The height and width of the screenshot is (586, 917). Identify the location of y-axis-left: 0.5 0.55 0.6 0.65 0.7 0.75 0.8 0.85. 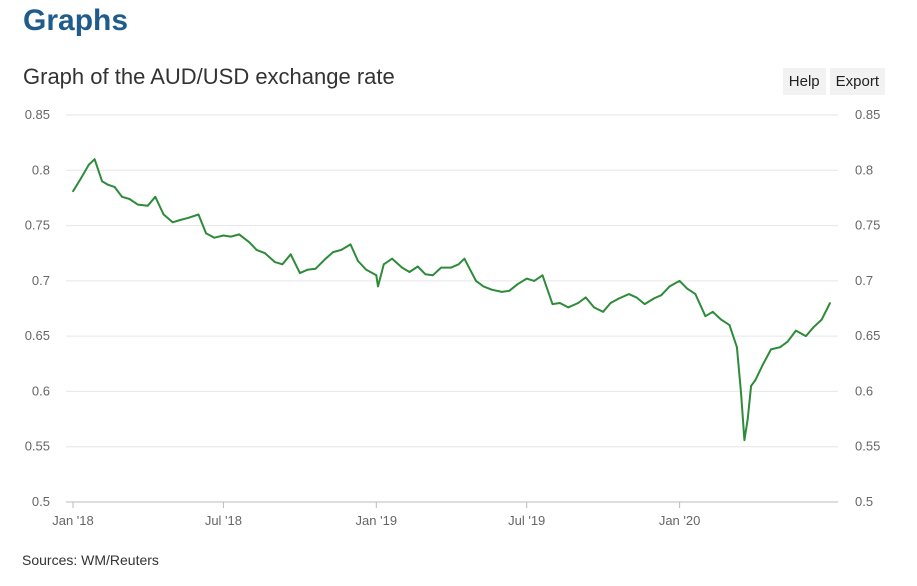
(37, 308).